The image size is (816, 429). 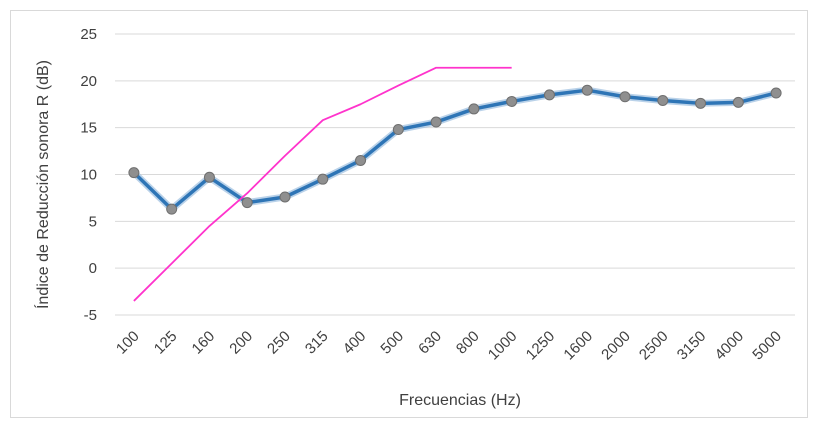 What do you see at coordinates (430, 343) in the screenshot?
I see `x-tick-label: 630` at bounding box center [430, 343].